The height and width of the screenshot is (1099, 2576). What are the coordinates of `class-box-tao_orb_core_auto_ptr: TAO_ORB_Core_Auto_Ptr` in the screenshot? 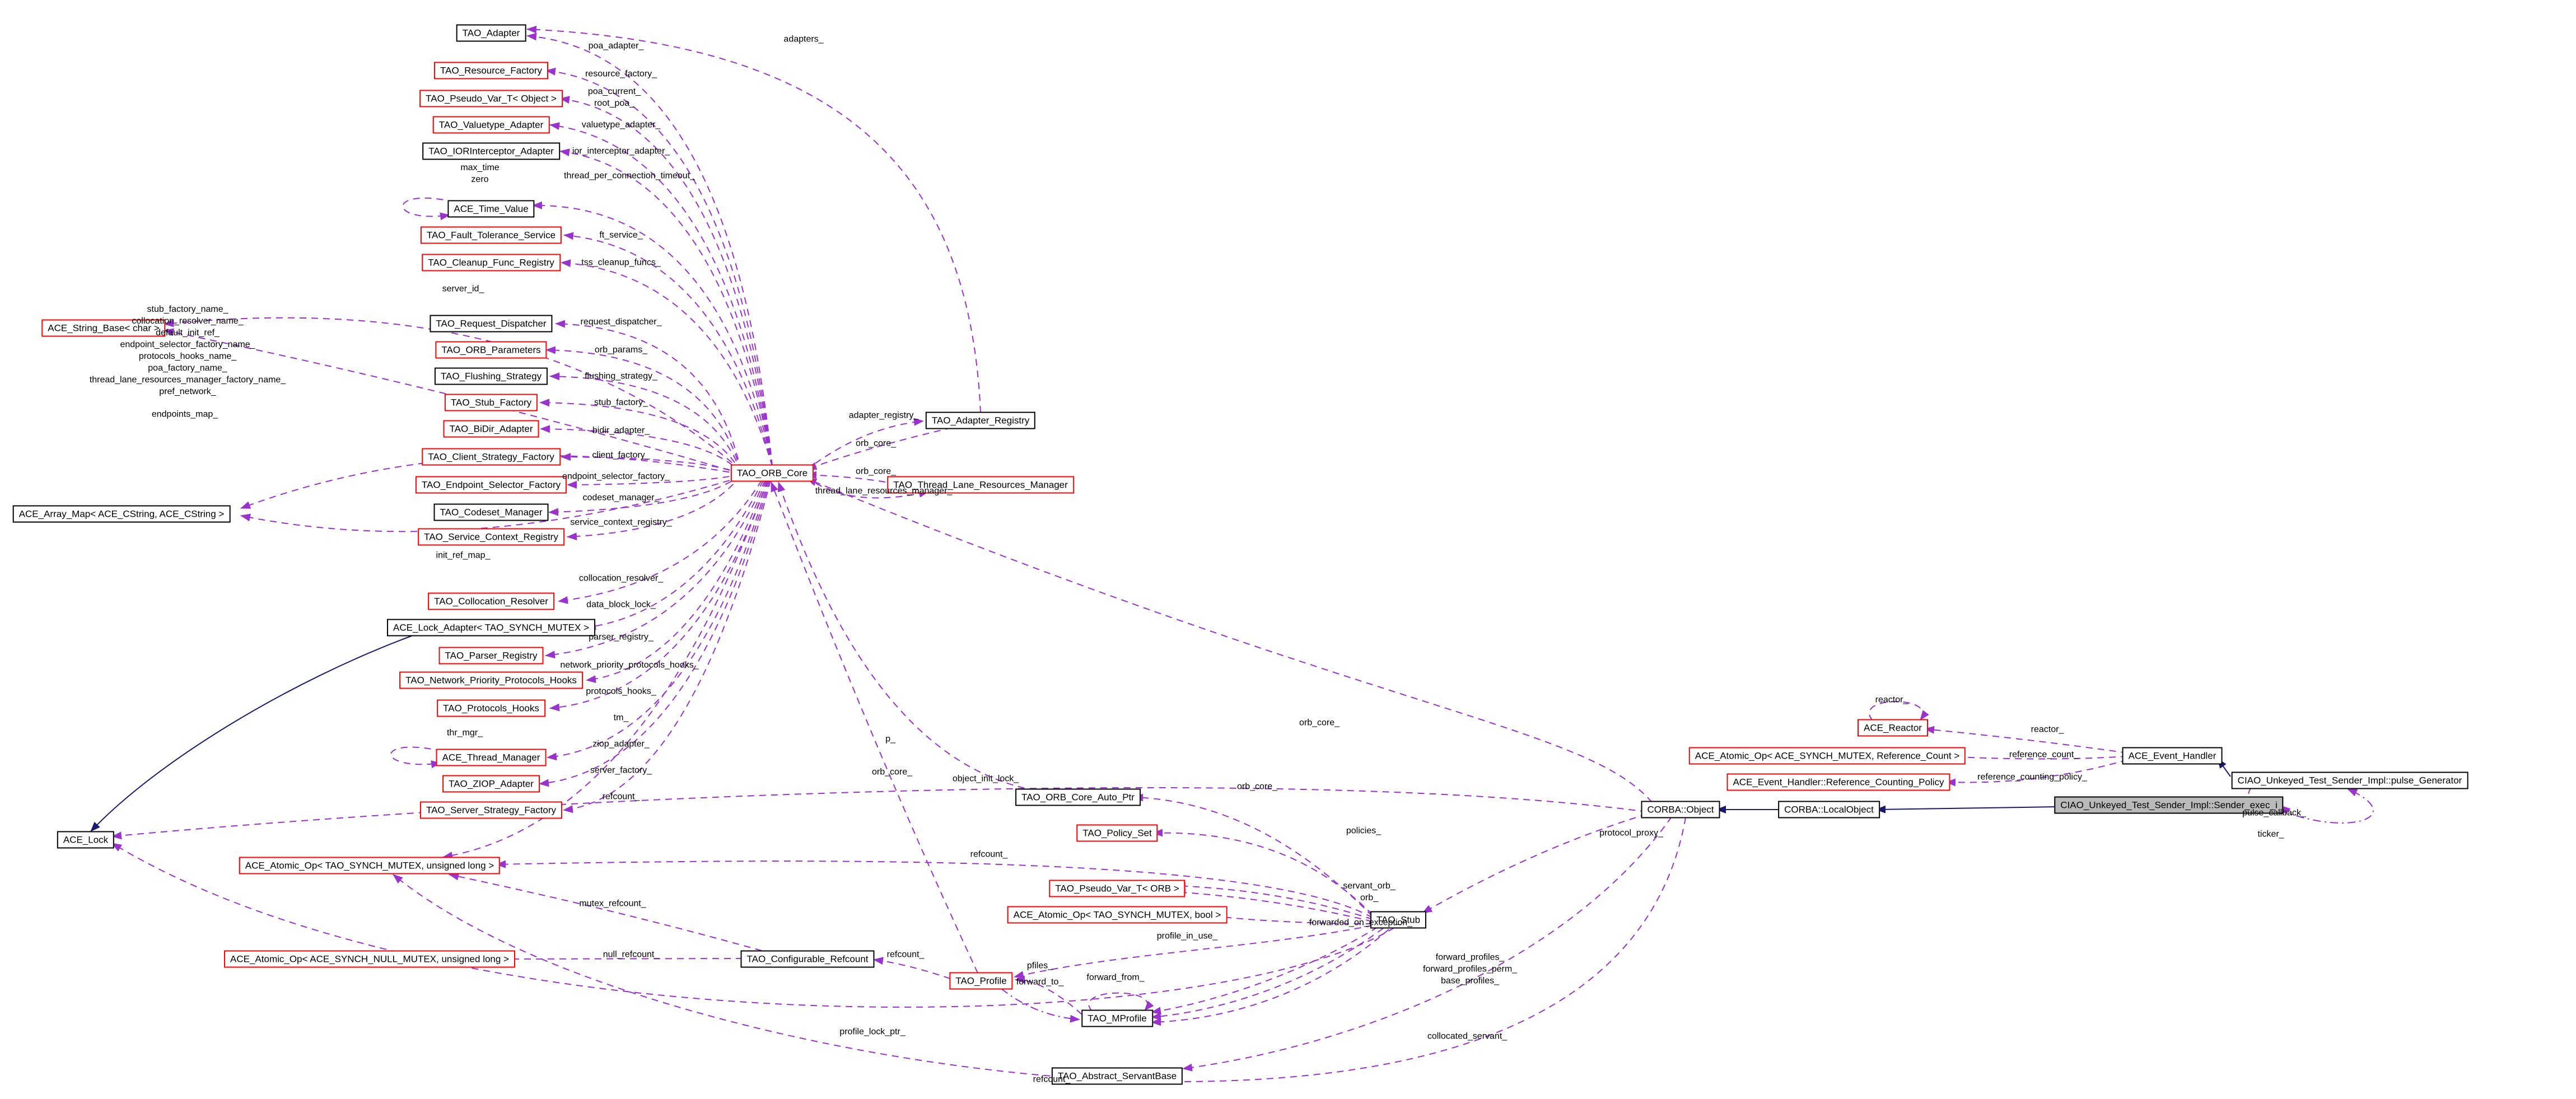 It's located at (1078, 797).